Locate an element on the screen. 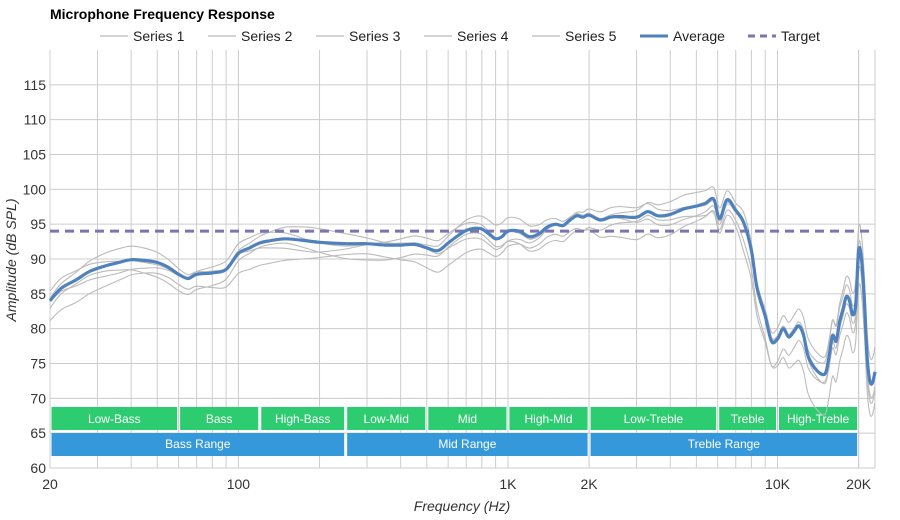 The image size is (900, 520). legend-label: Series 3 is located at coordinates (375, 36).